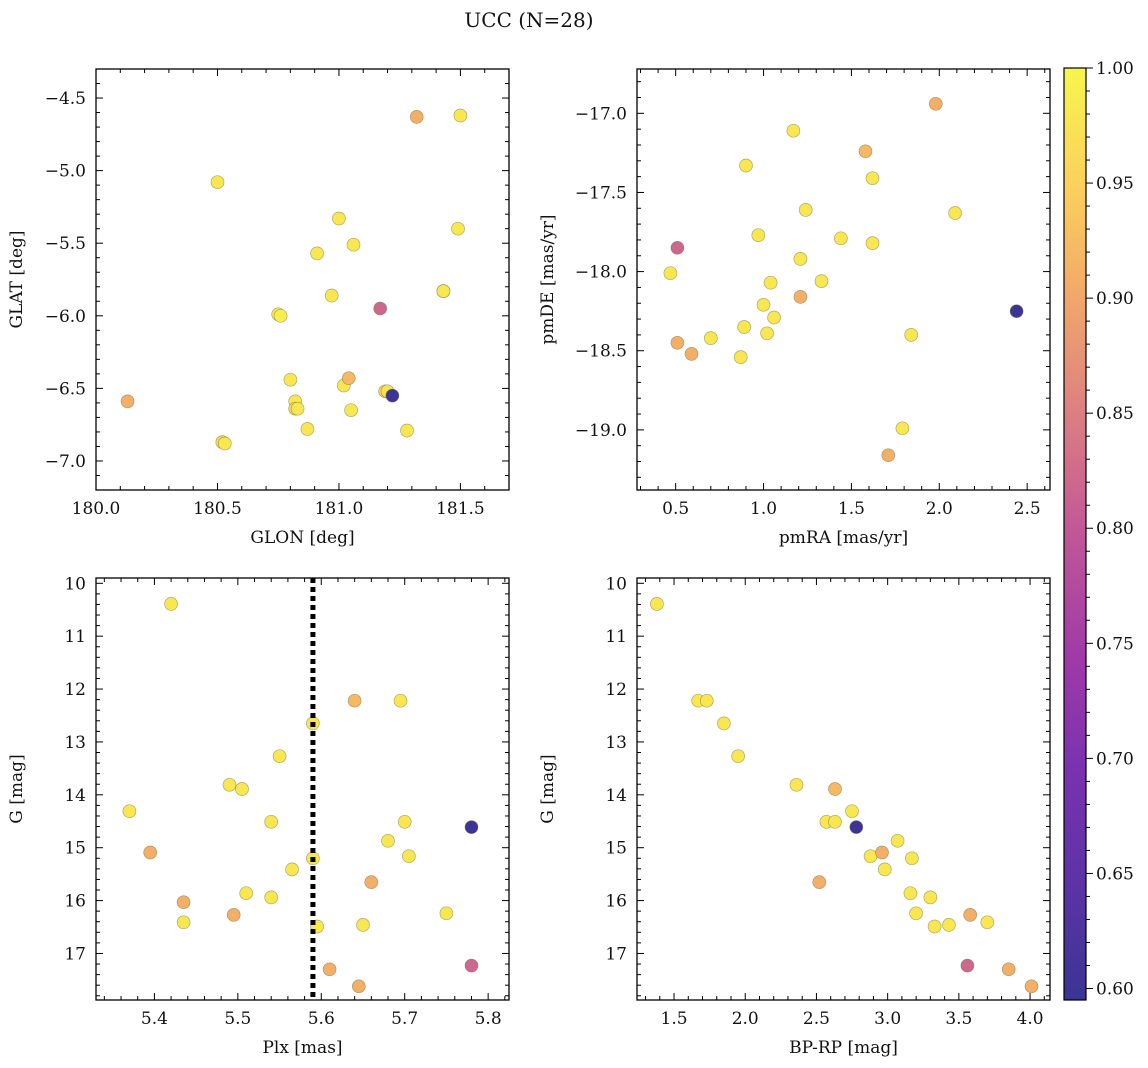 Image resolution: width=1148 pixels, height=1068 pixels. I want to click on x-tick-label: 1.5, so click(674, 1019).